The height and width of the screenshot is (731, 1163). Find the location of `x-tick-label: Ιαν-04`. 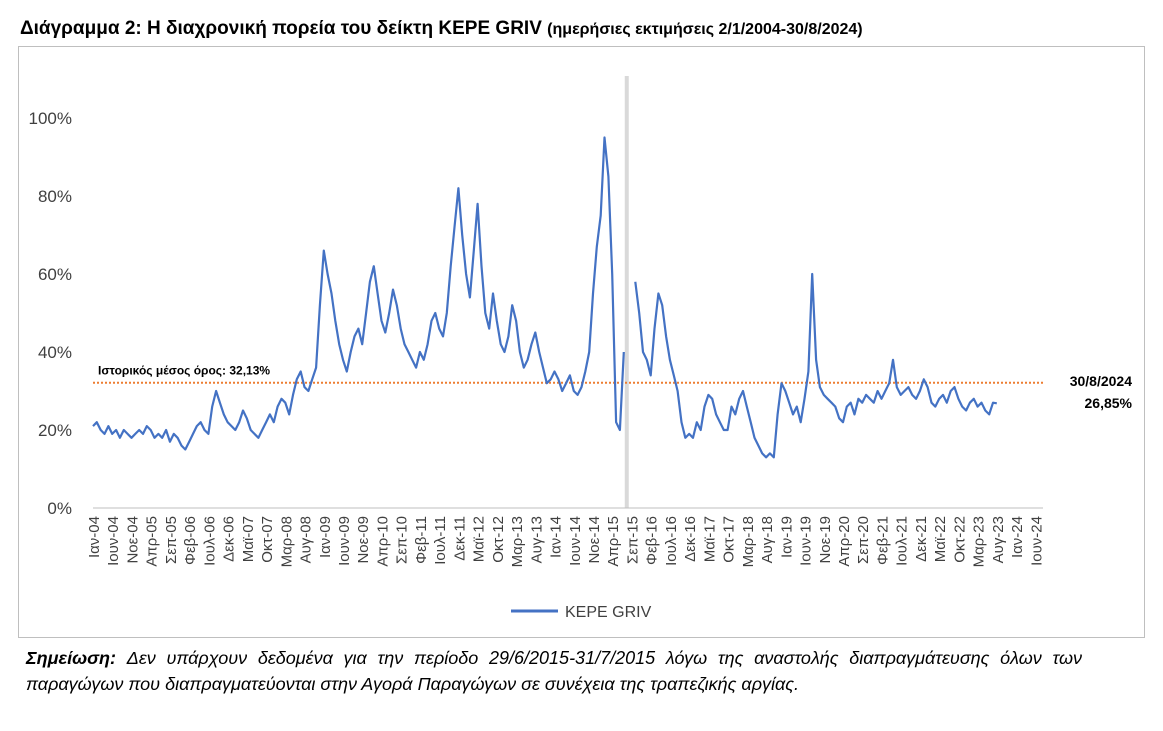

x-tick-label: Ιαν-04 is located at coordinates (94, 537).